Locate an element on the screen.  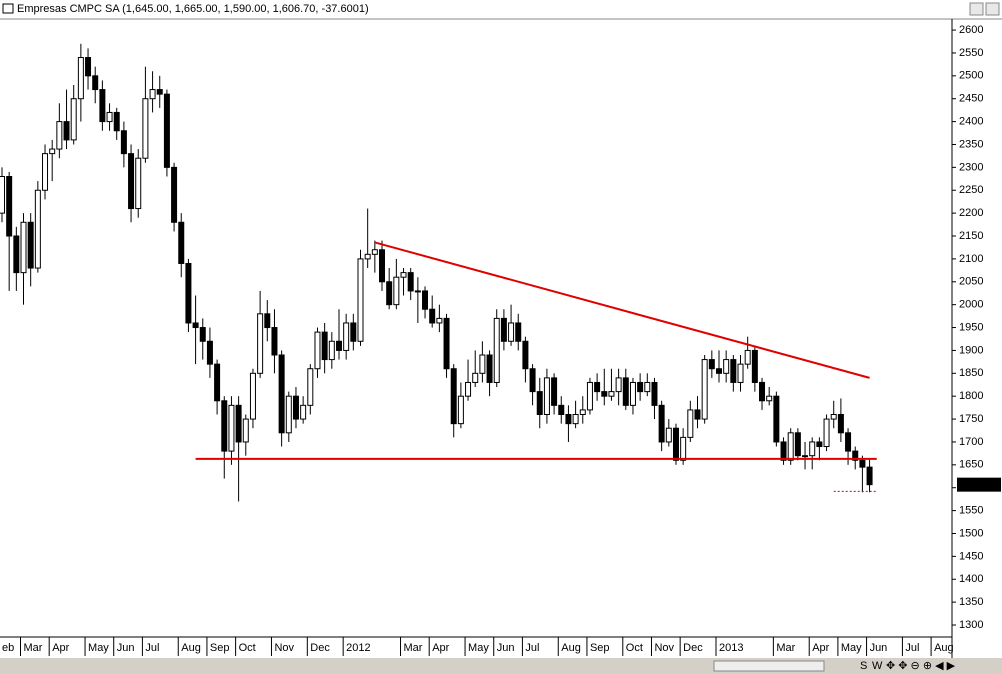
y-tick-label: 2450 is located at coordinates (971, 99).